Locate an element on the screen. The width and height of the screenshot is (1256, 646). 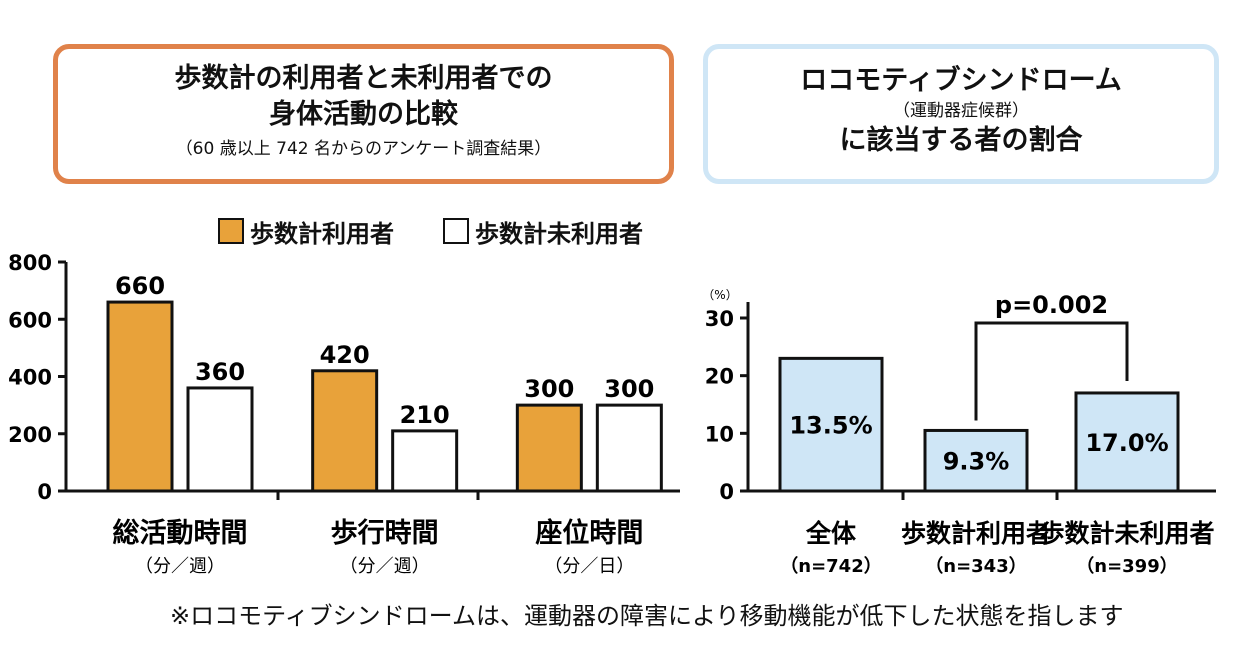
data-label: 360 is located at coordinates (220, 372).